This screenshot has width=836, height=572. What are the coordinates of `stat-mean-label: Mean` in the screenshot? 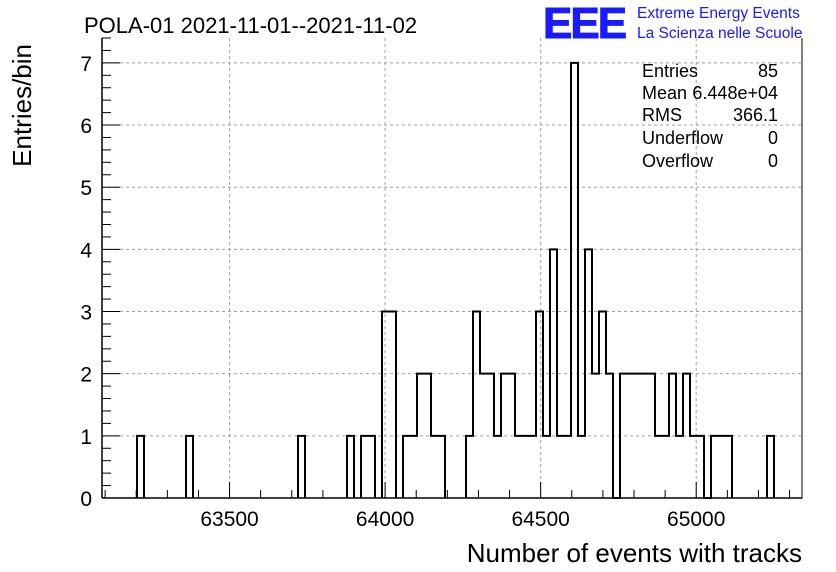 It's located at (664, 93).